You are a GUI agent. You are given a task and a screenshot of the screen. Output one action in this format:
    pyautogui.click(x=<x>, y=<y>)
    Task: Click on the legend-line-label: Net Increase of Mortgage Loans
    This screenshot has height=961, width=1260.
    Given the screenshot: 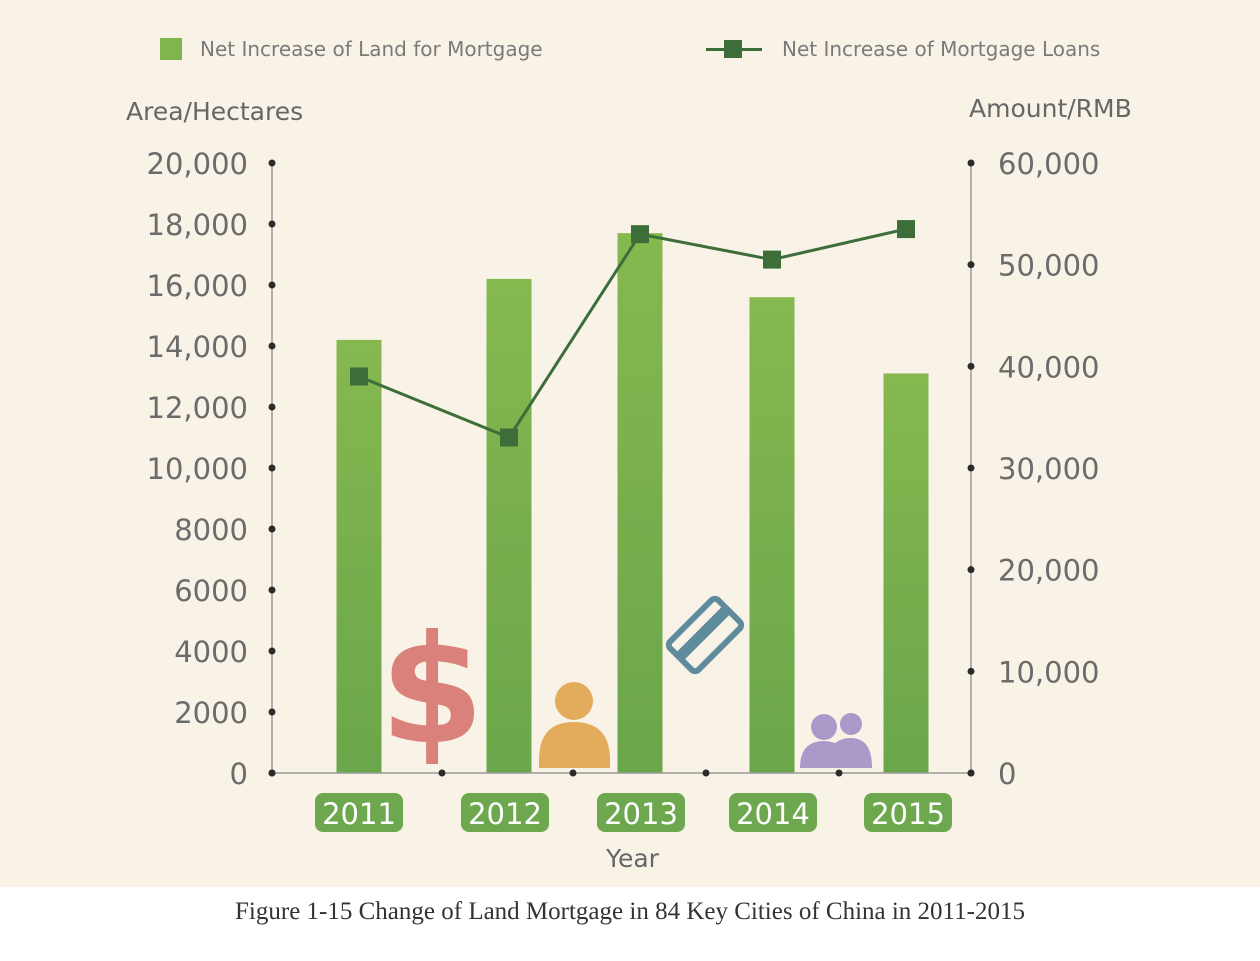 What is the action you would take?
    pyautogui.click(x=941, y=49)
    